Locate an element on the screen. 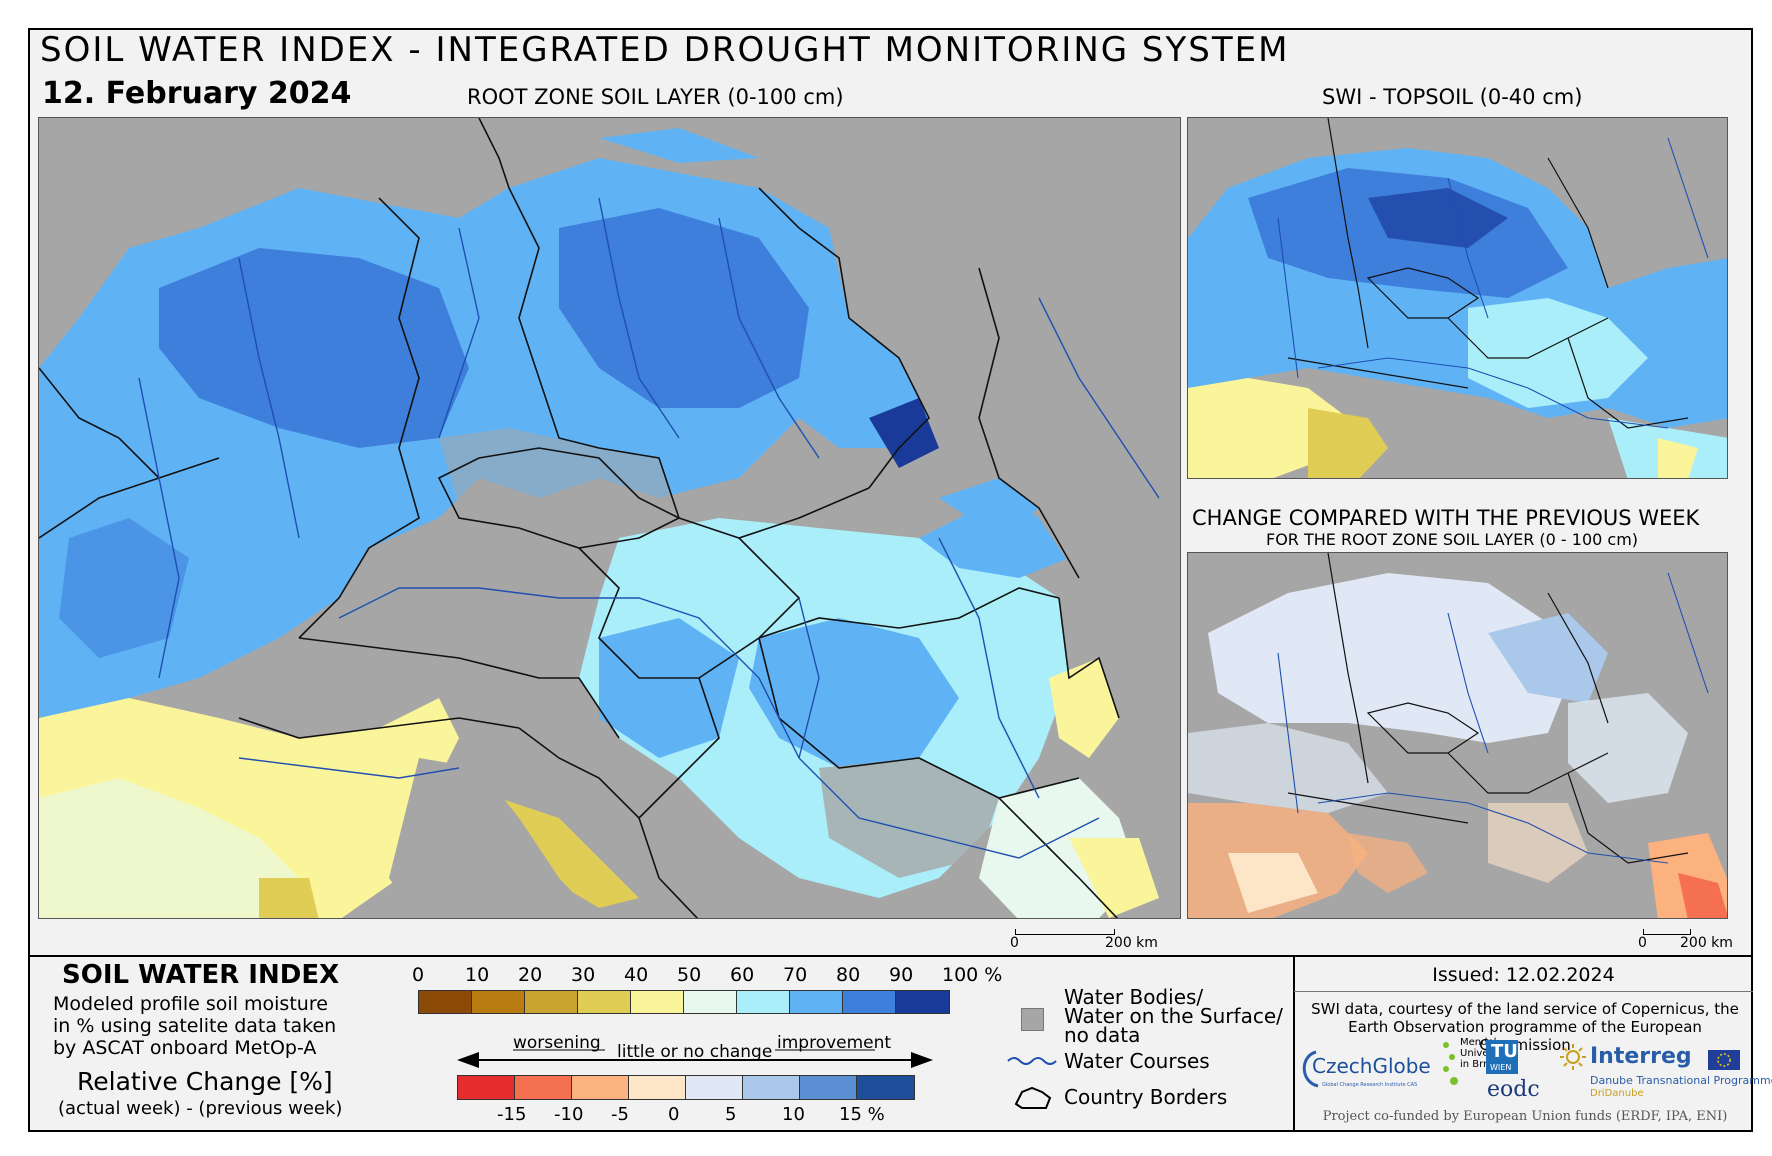 The width and height of the screenshot is (1772, 1156). eu-stars-icon is located at coordinates (1724, 1060).